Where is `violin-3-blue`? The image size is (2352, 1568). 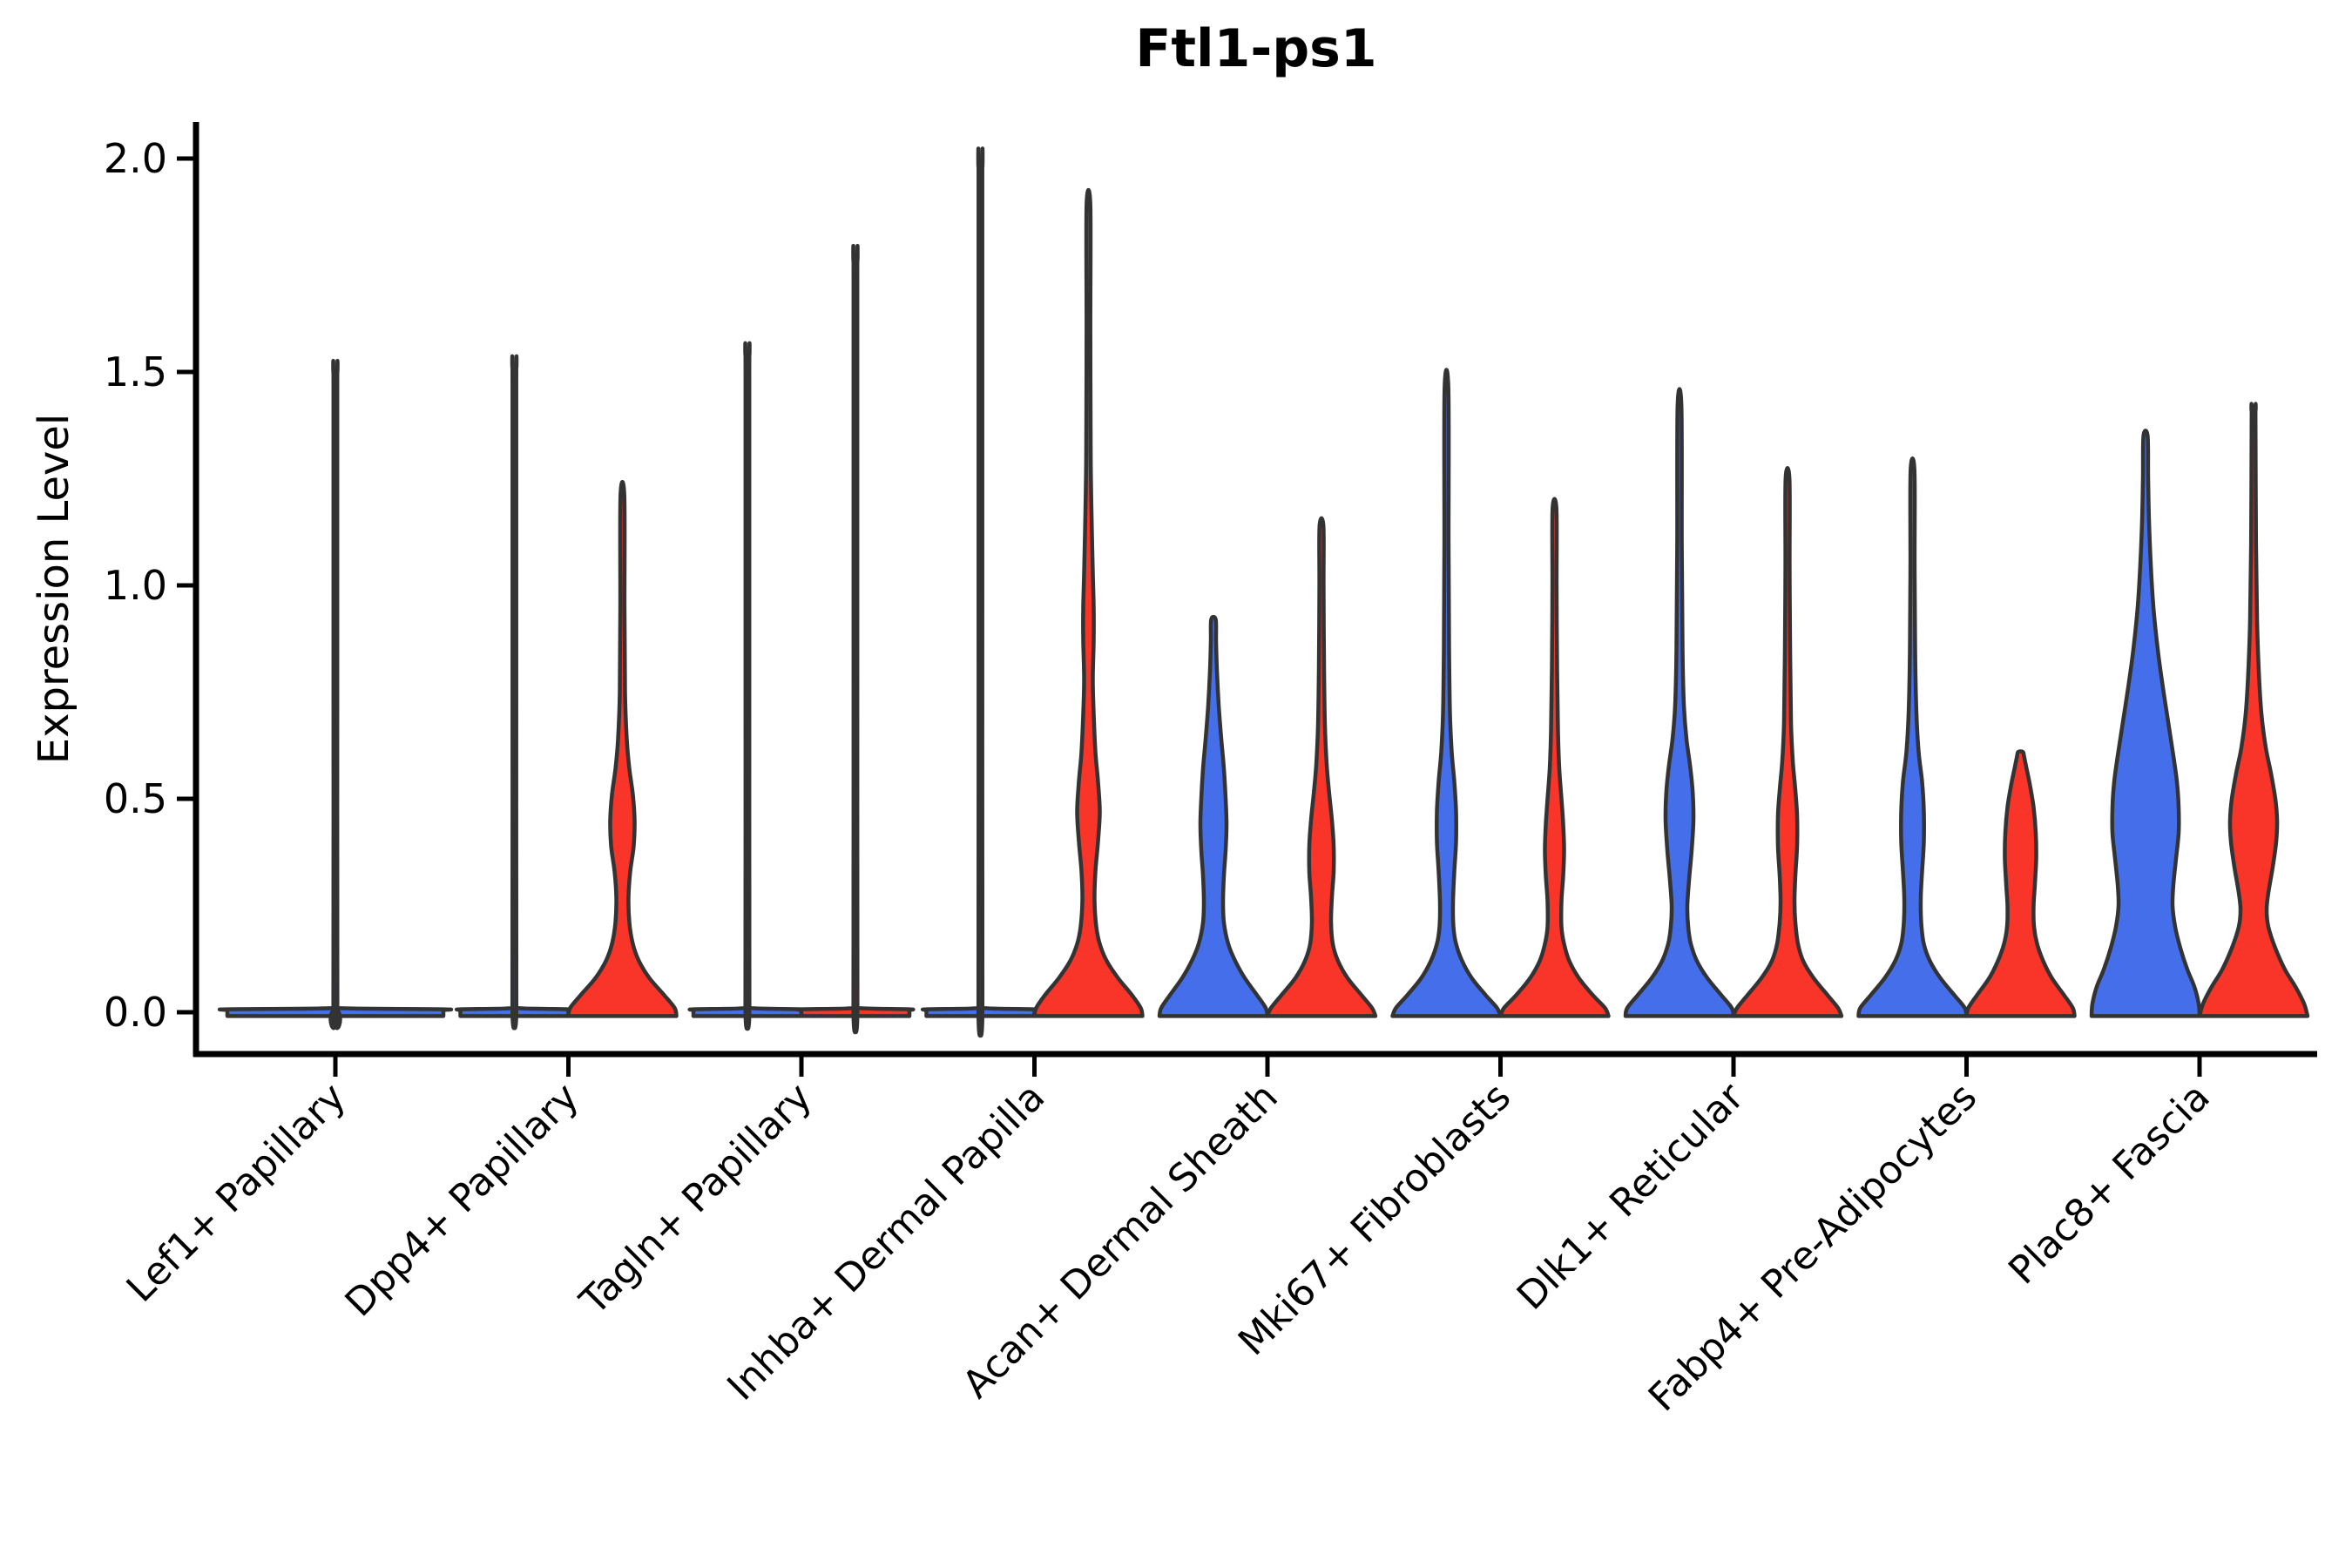
violin-3-blue is located at coordinates (980, 591).